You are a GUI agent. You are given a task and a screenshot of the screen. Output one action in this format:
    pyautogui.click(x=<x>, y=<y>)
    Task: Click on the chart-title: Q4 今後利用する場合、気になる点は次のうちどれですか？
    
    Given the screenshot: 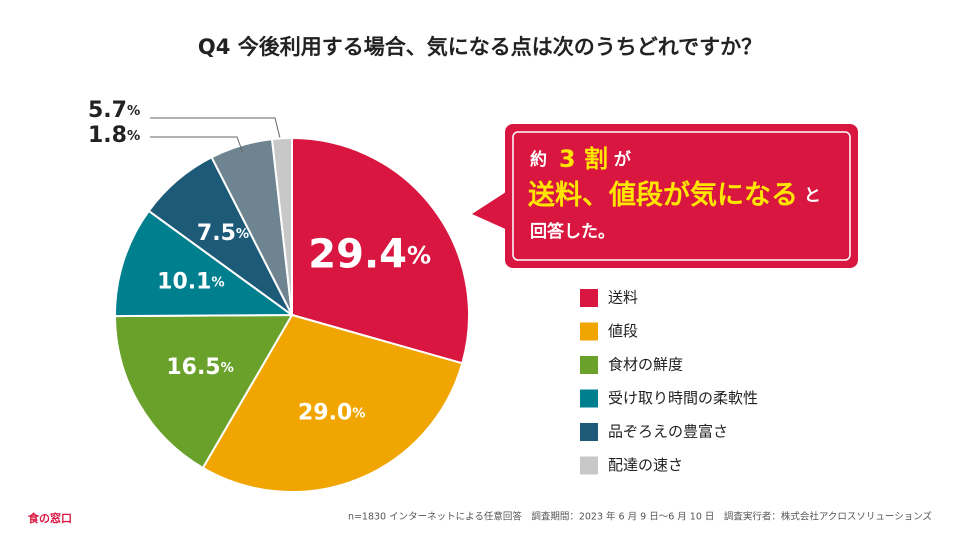 What is the action you would take?
    pyautogui.click(x=480, y=47)
    